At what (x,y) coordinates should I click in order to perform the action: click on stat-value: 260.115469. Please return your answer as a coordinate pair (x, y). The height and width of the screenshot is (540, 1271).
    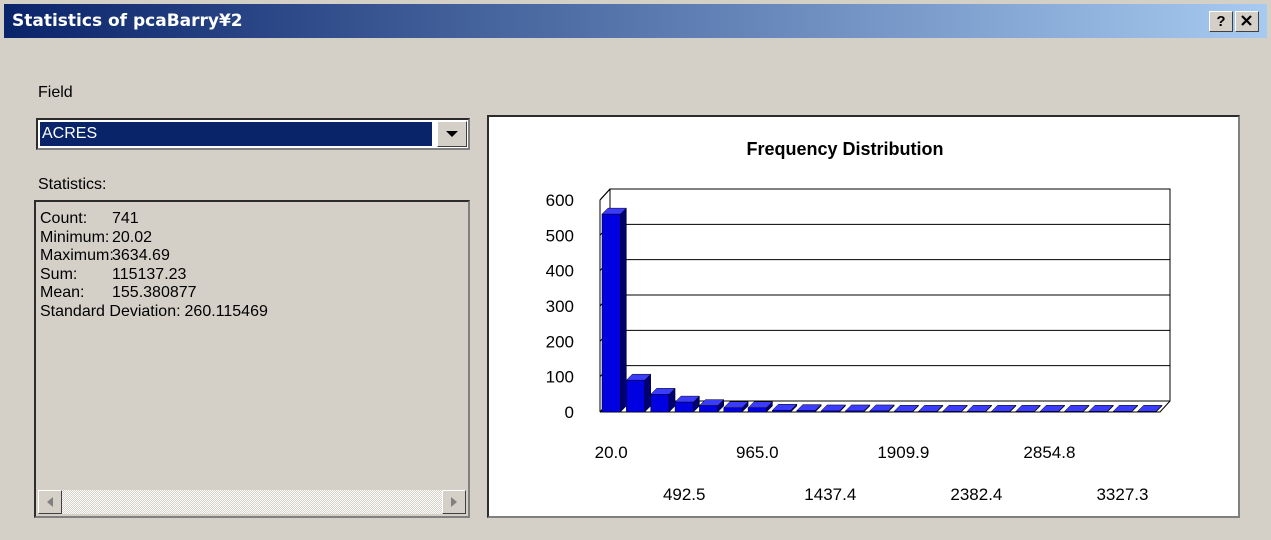
    Looking at the image, I should click on (226, 311).